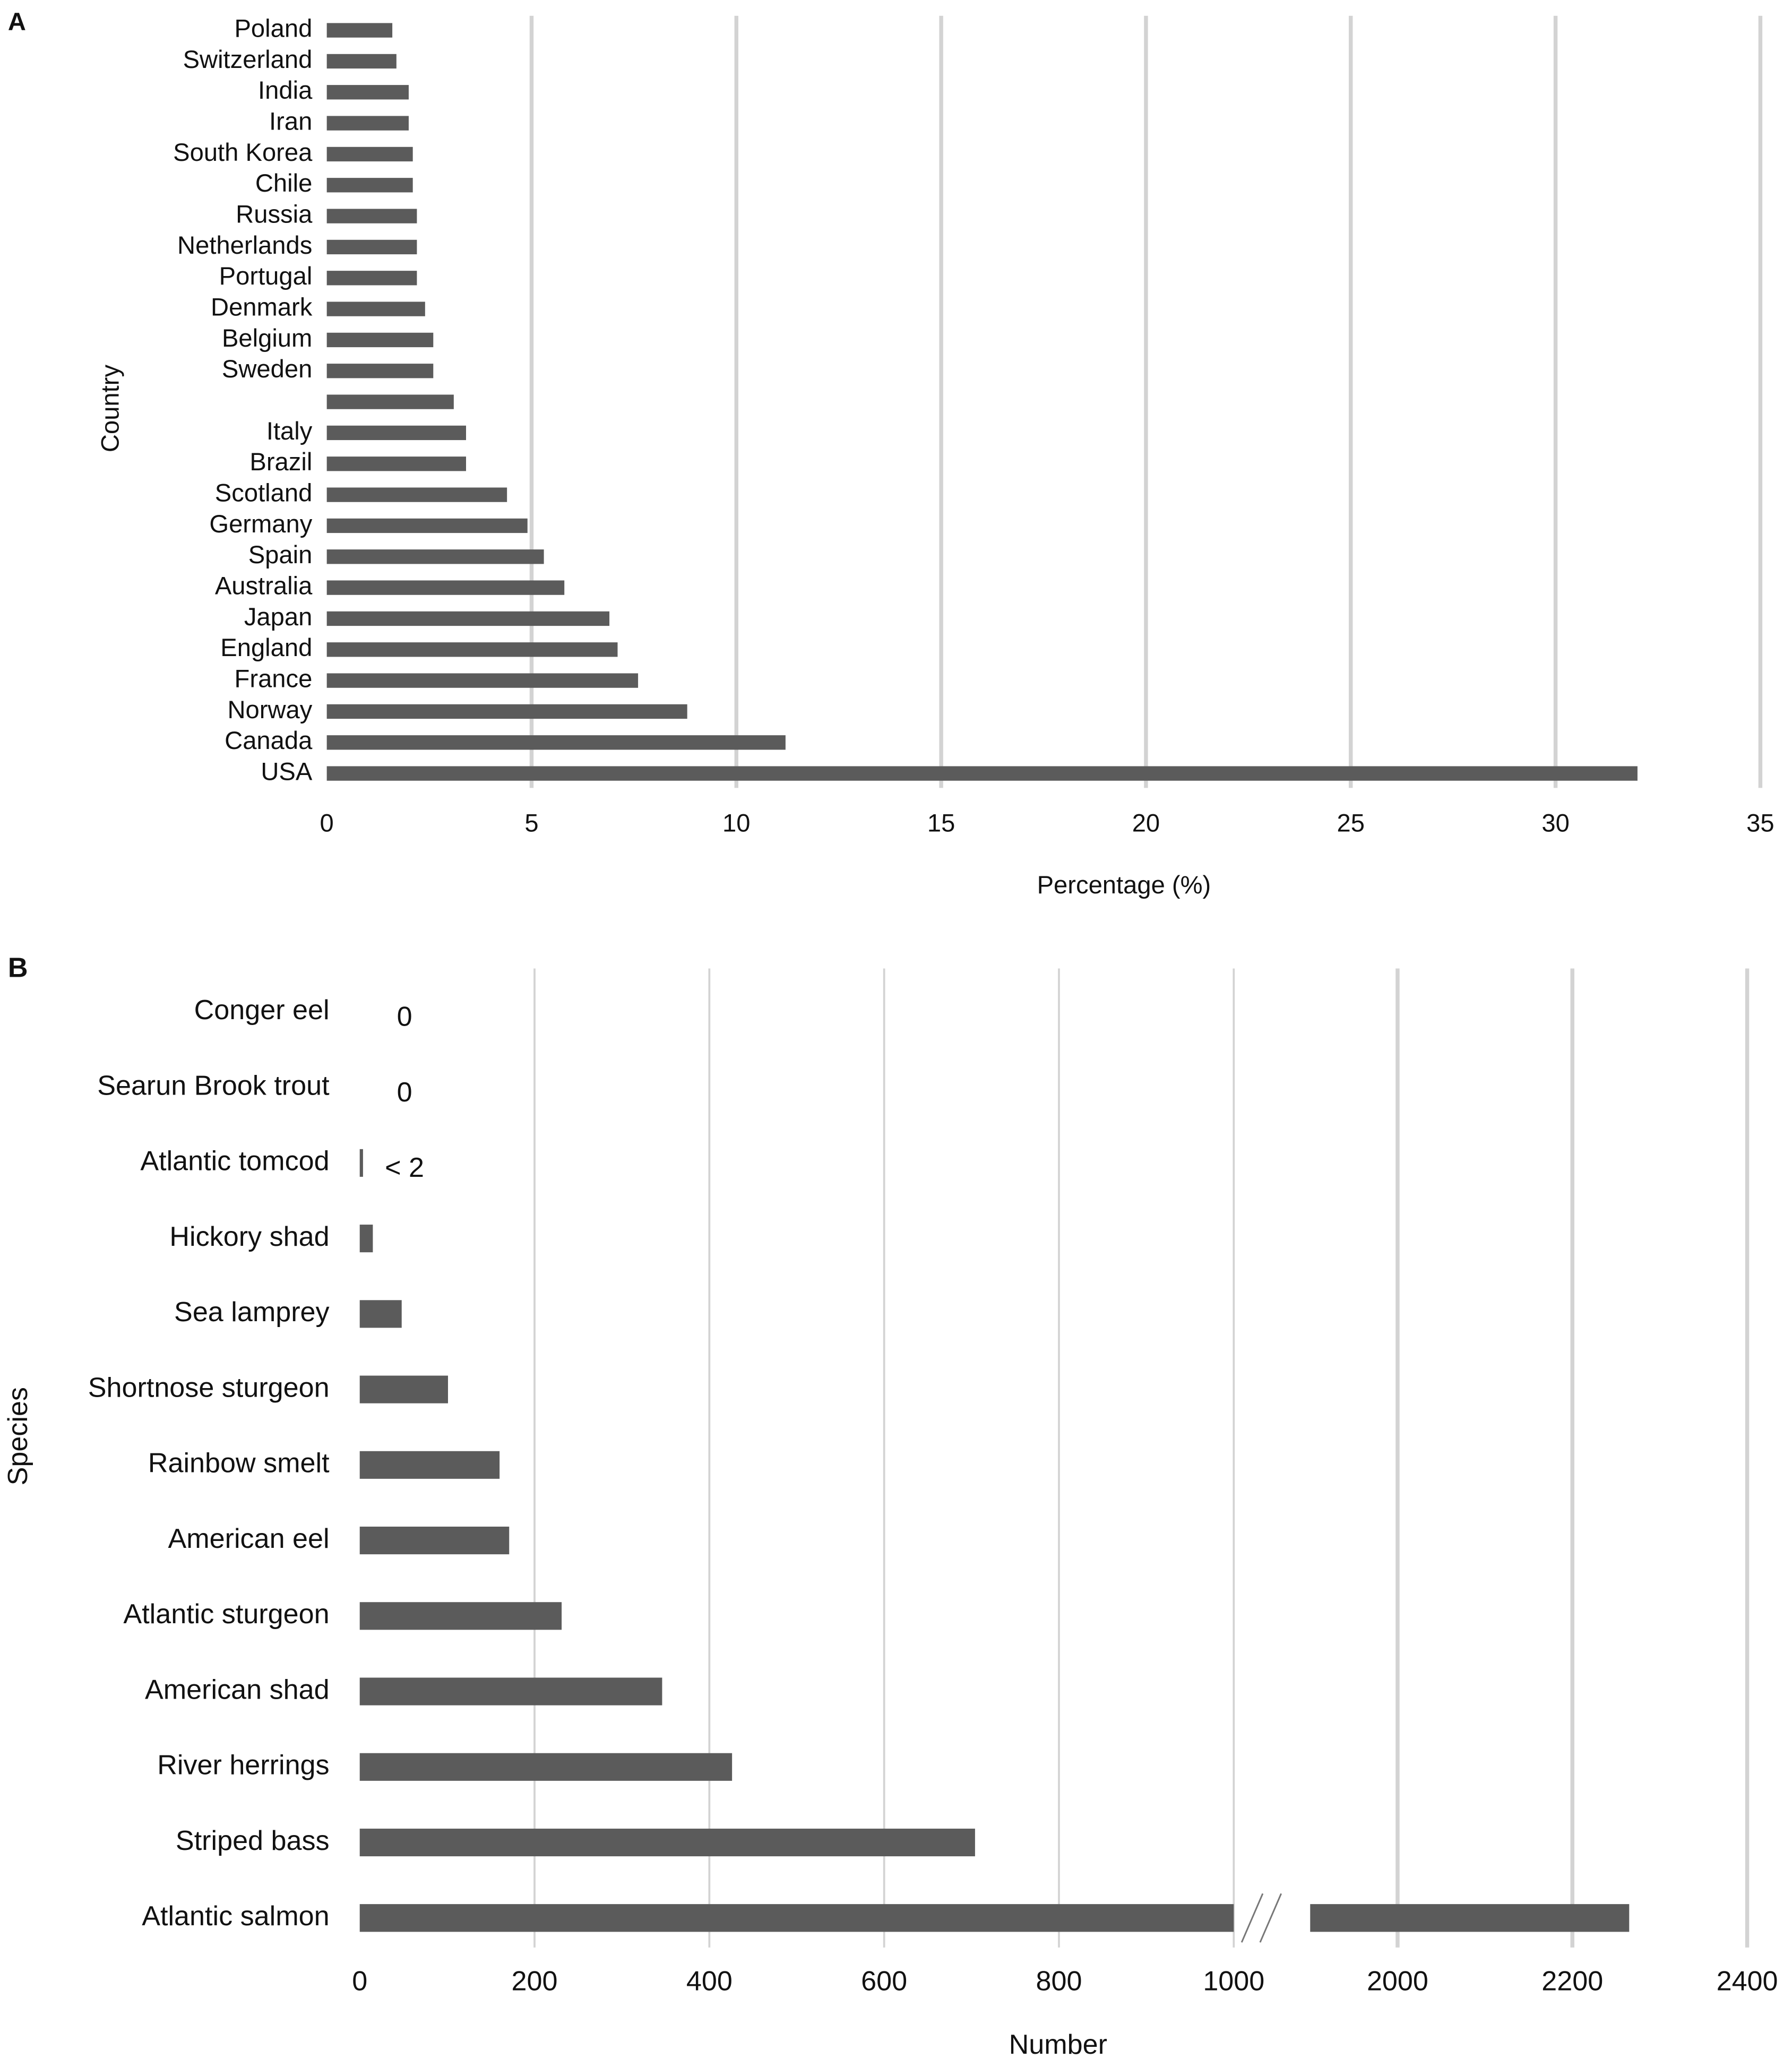  What do you see at coordinates (1572, 1981) in the screenshot?
I see `x-tick-label: 2200` at bounding box center [1572, 1981].